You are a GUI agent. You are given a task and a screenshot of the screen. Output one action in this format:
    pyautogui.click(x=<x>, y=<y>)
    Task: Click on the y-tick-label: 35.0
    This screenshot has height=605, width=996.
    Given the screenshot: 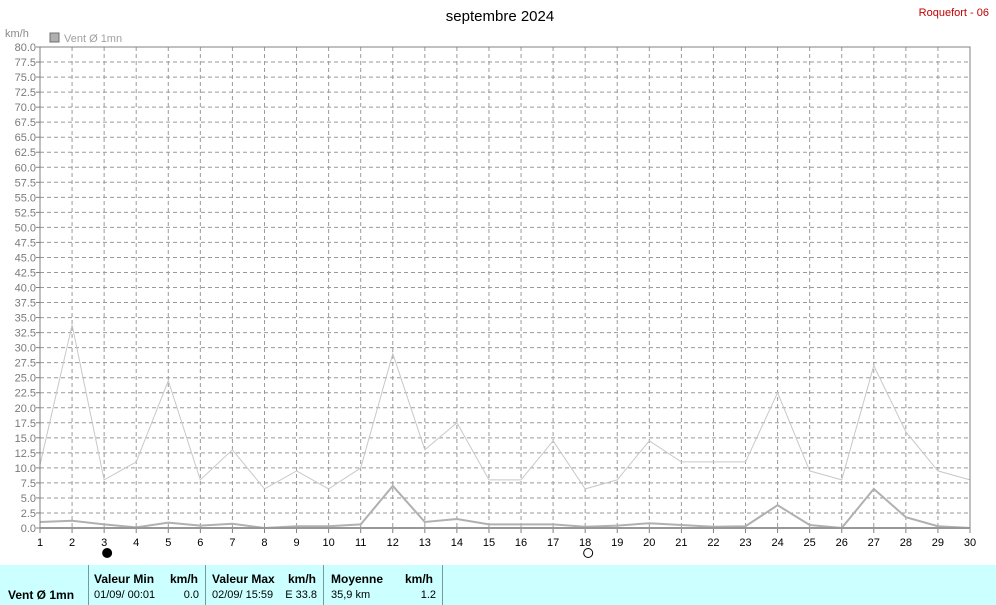 What is the action you would take?
    pyautogui.click(x=25, y=319)
    